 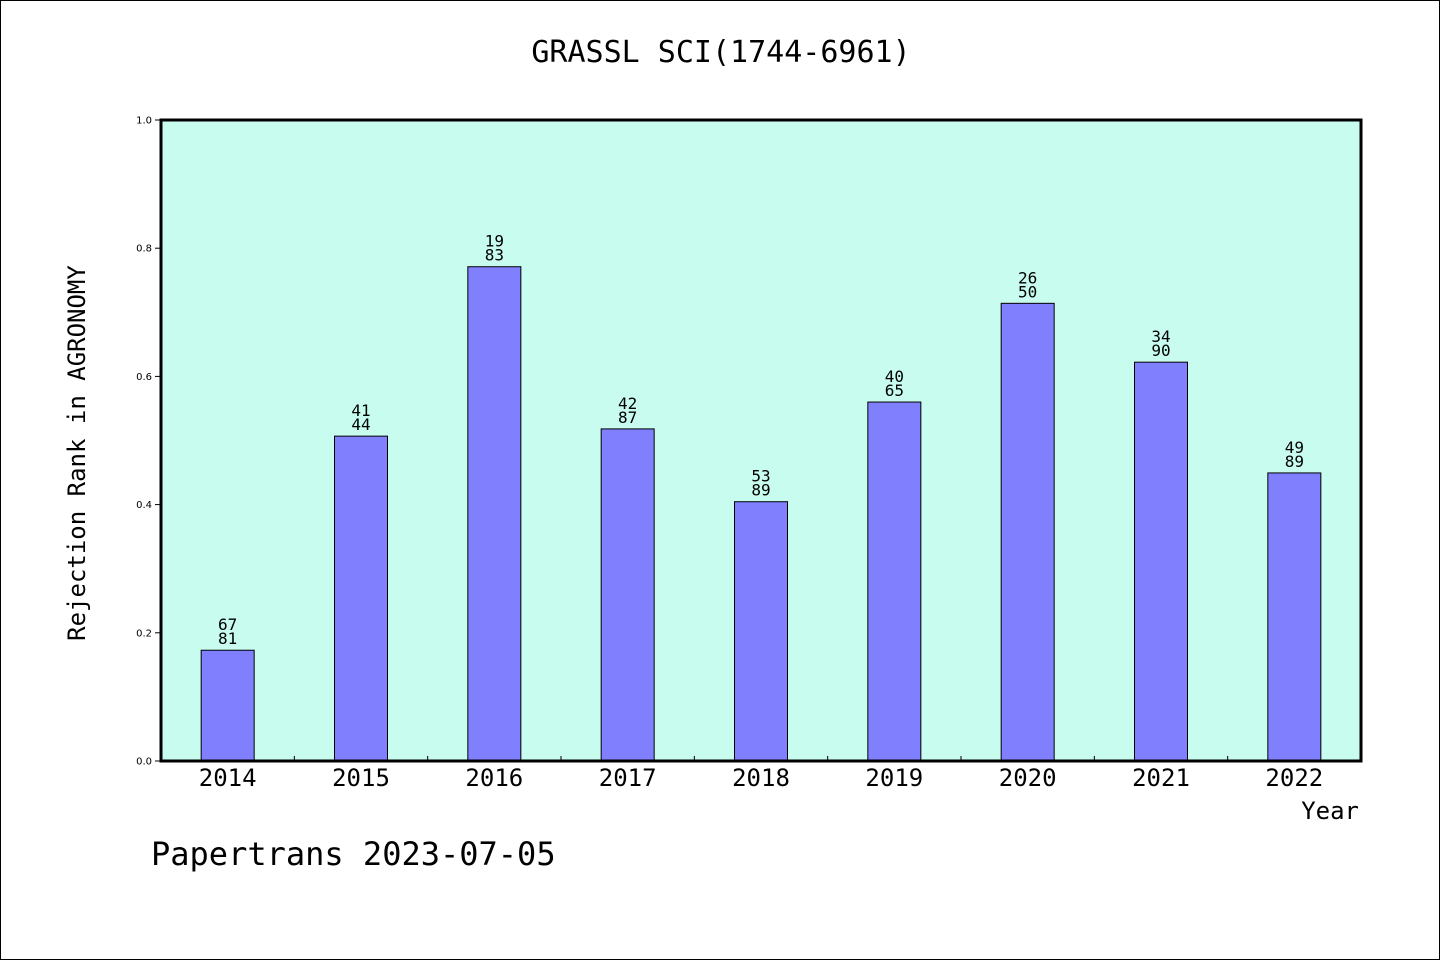 I want to click on bar-total-label: 65, so click(x=894, y=390).